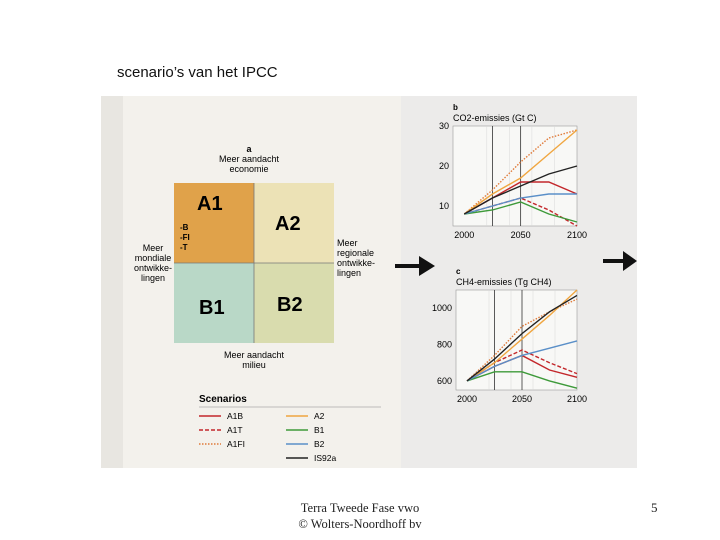 Image resolution: width=720 pixels, height=540 pixels. Describe the element at coordinates (185, 237) in the screenshot. I see `a1-sub-fi: -FI` at that location.